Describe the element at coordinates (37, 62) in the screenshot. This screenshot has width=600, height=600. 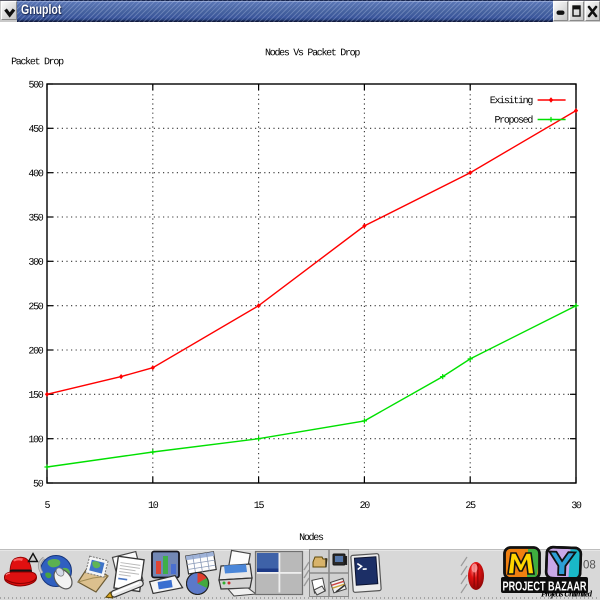
I see `svg-text: Packet Drop` at that location.